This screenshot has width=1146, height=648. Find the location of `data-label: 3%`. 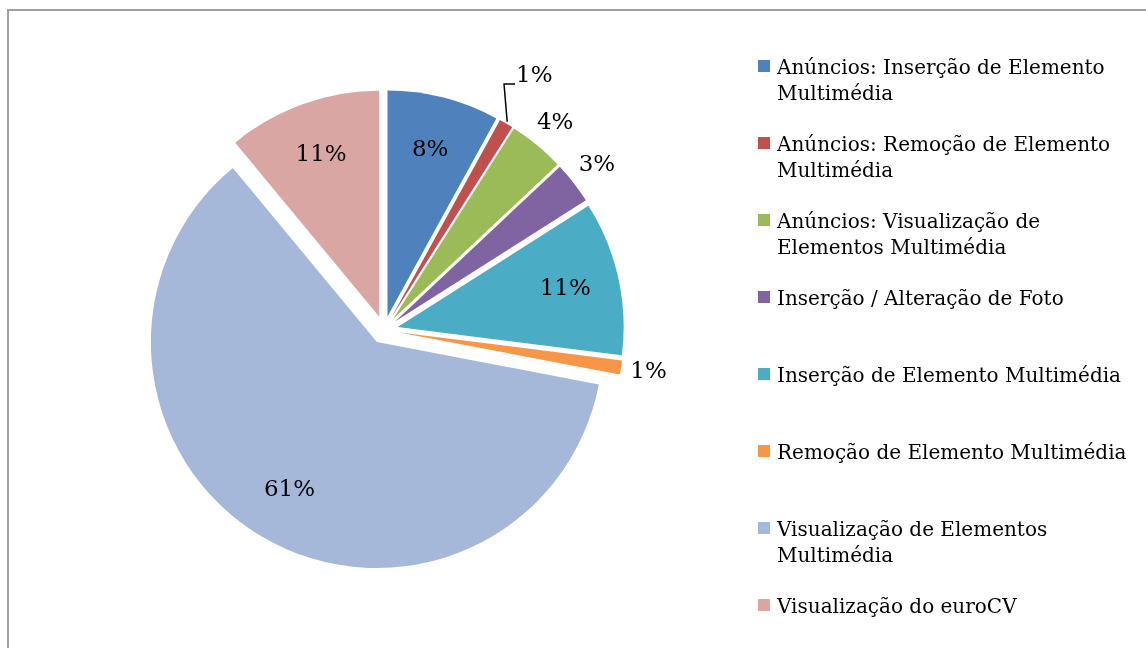

data-label: 3% is located at coordinates (597, 162).